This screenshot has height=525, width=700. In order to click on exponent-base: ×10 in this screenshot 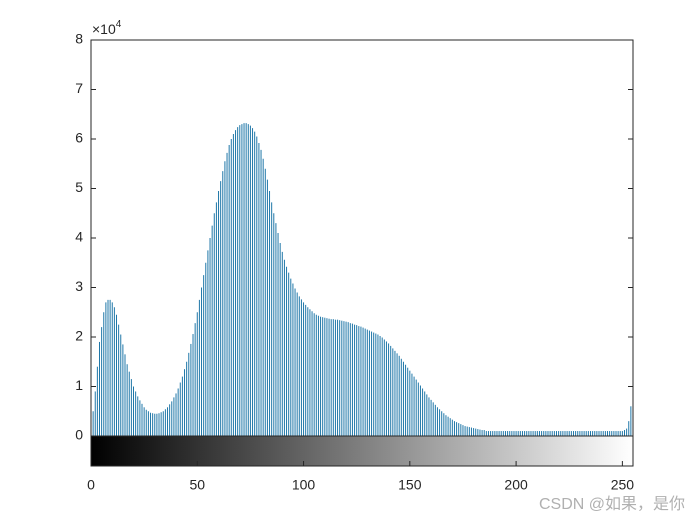, I will do `click(104, 29)`.